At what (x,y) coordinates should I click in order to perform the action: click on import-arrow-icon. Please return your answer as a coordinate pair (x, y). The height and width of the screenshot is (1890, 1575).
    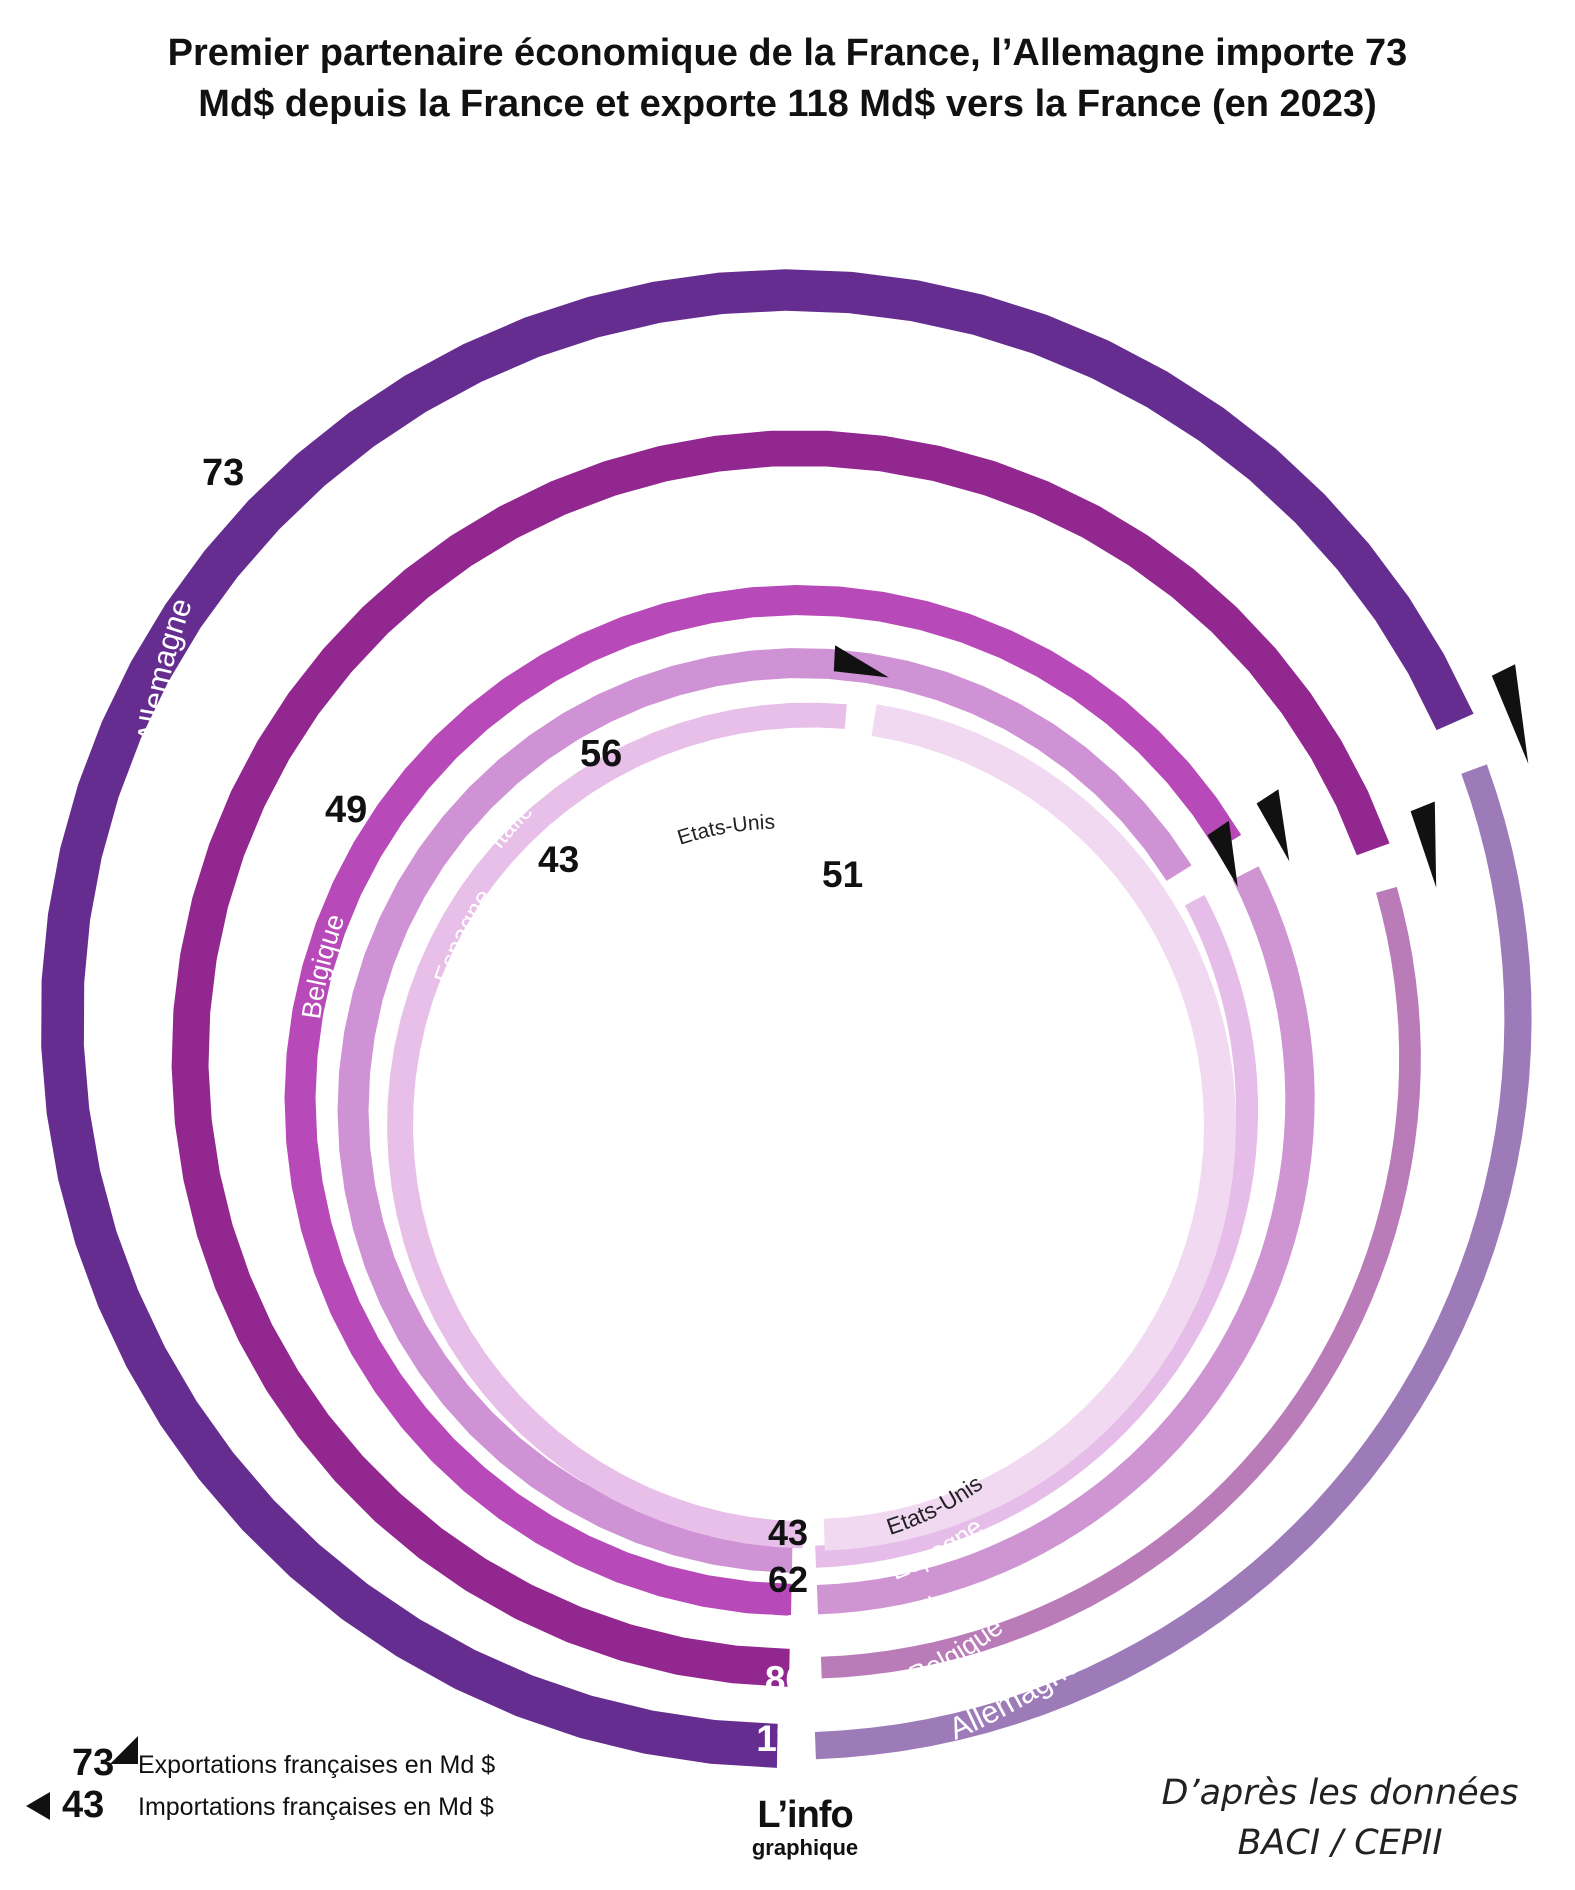
    Looking at the image, I should click on (38, 1806).